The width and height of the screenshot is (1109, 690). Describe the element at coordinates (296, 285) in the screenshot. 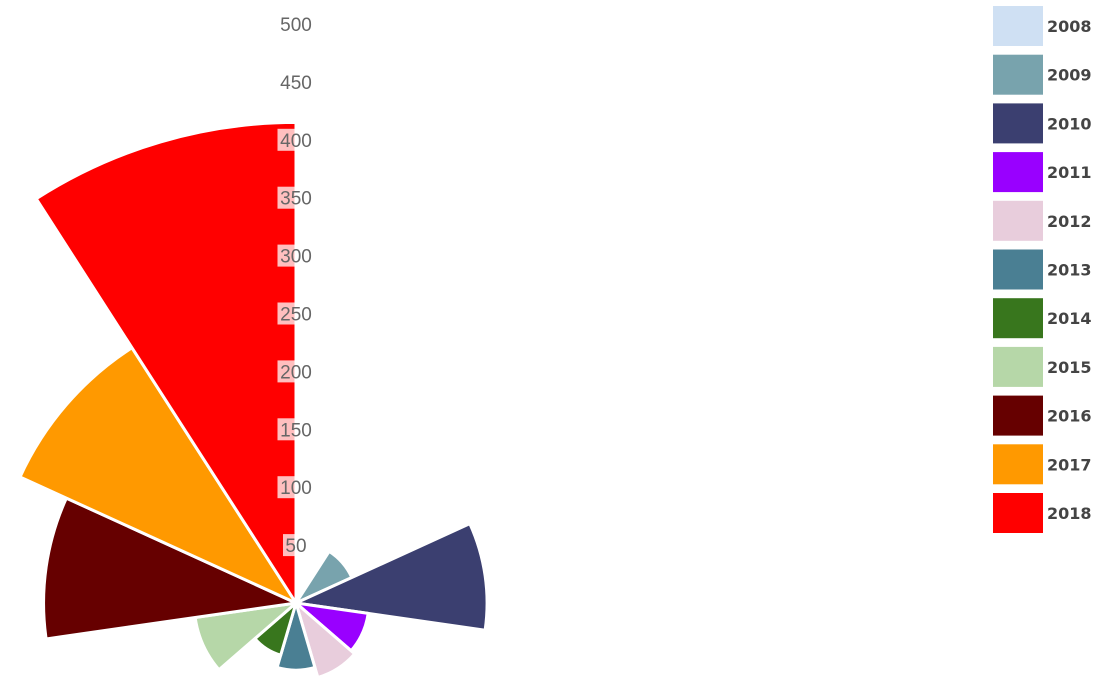

I see `radial-axis: 50 100 150 200 250 300 350 400 450 500` at that location.